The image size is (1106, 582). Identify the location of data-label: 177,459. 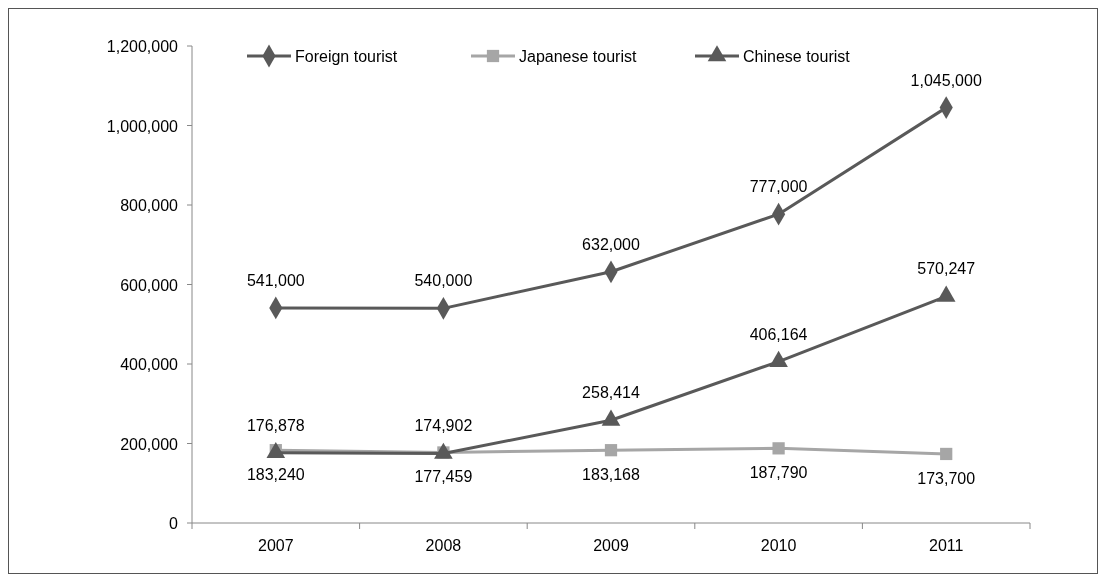
(443, 477).